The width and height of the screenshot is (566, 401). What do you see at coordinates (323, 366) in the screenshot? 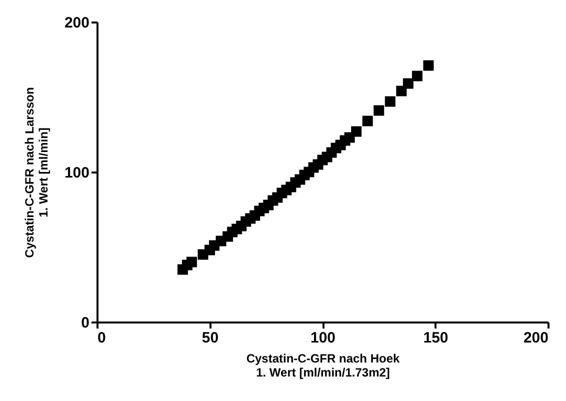
I see `x-axis-title: Cystatin-C-GFR nach Hoek 1. Wert [ml/min/1.73m2]` at bounding box center [323, 366].